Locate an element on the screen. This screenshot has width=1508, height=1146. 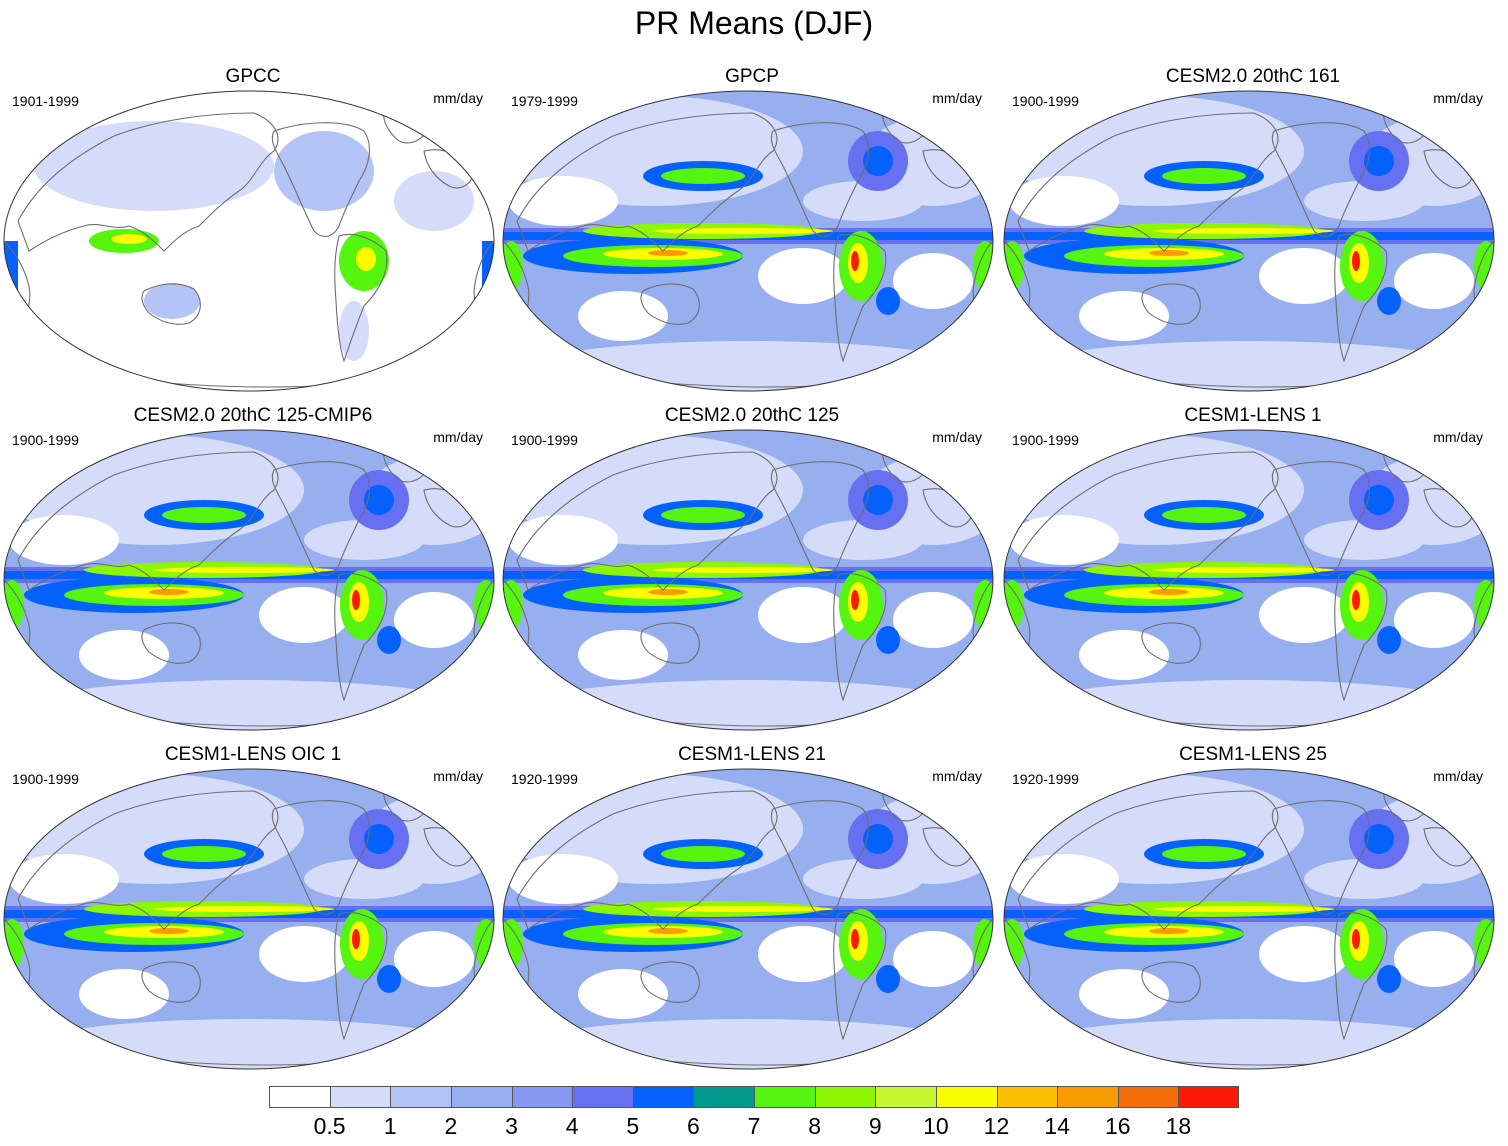
colorbar-tick-label: 16 is located at coordinates (1117, 1126).